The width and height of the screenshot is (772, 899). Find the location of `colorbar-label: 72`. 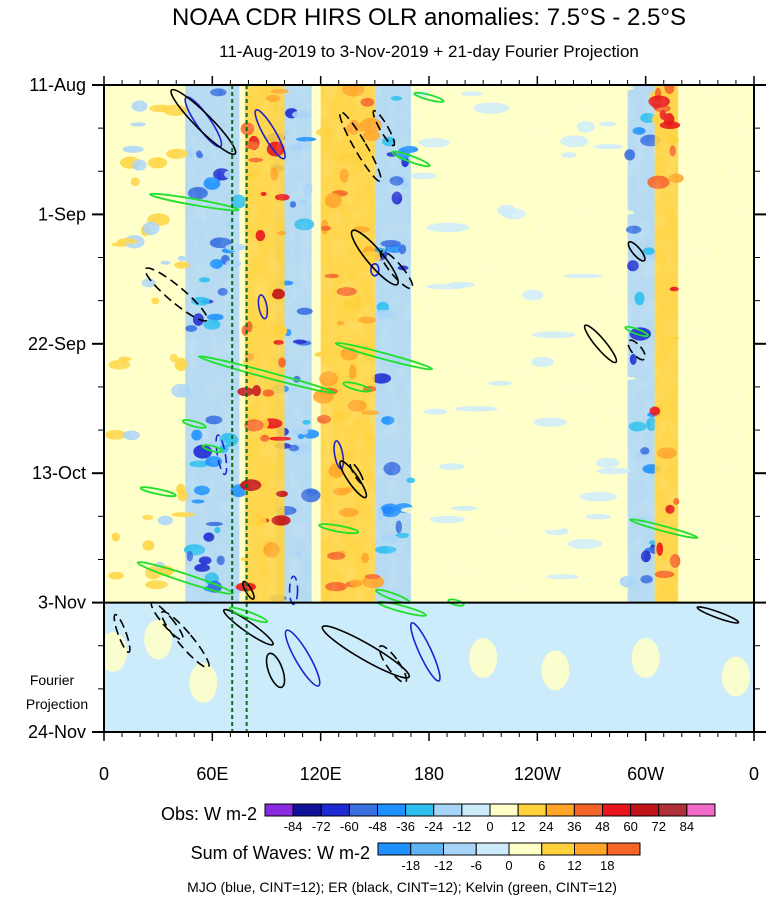

colorbar-label: 72 is located at coordinates (659, 826).